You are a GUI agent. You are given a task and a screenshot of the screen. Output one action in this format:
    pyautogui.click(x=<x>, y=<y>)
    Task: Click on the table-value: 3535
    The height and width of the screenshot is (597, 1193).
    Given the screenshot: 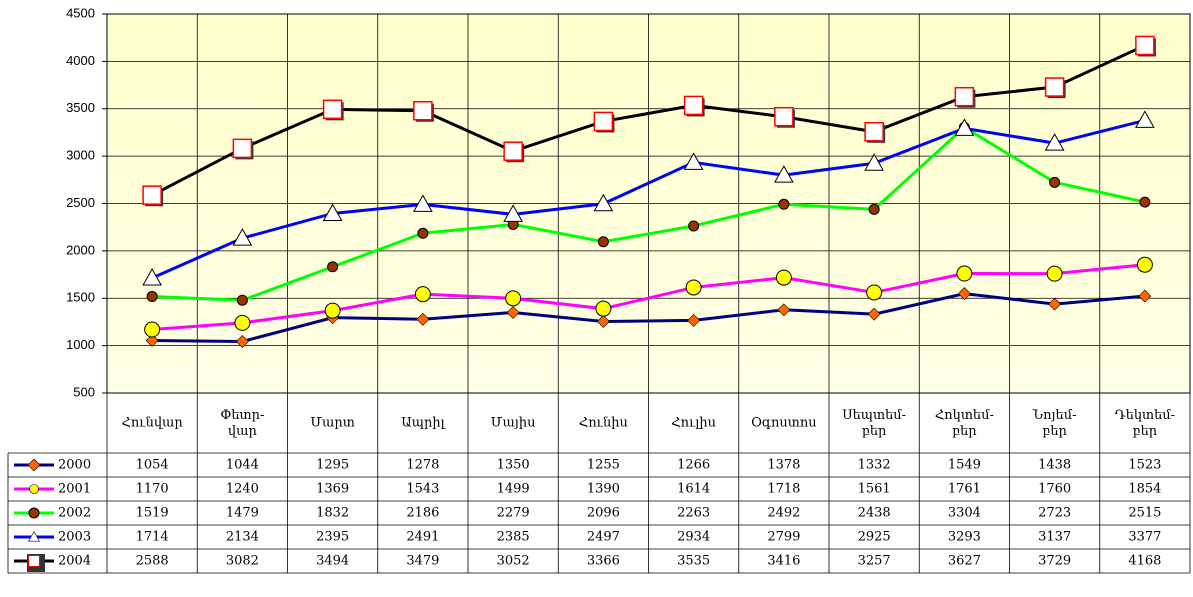 What is the action you would take?
    pyautogui.click(x=693, y=561)
    